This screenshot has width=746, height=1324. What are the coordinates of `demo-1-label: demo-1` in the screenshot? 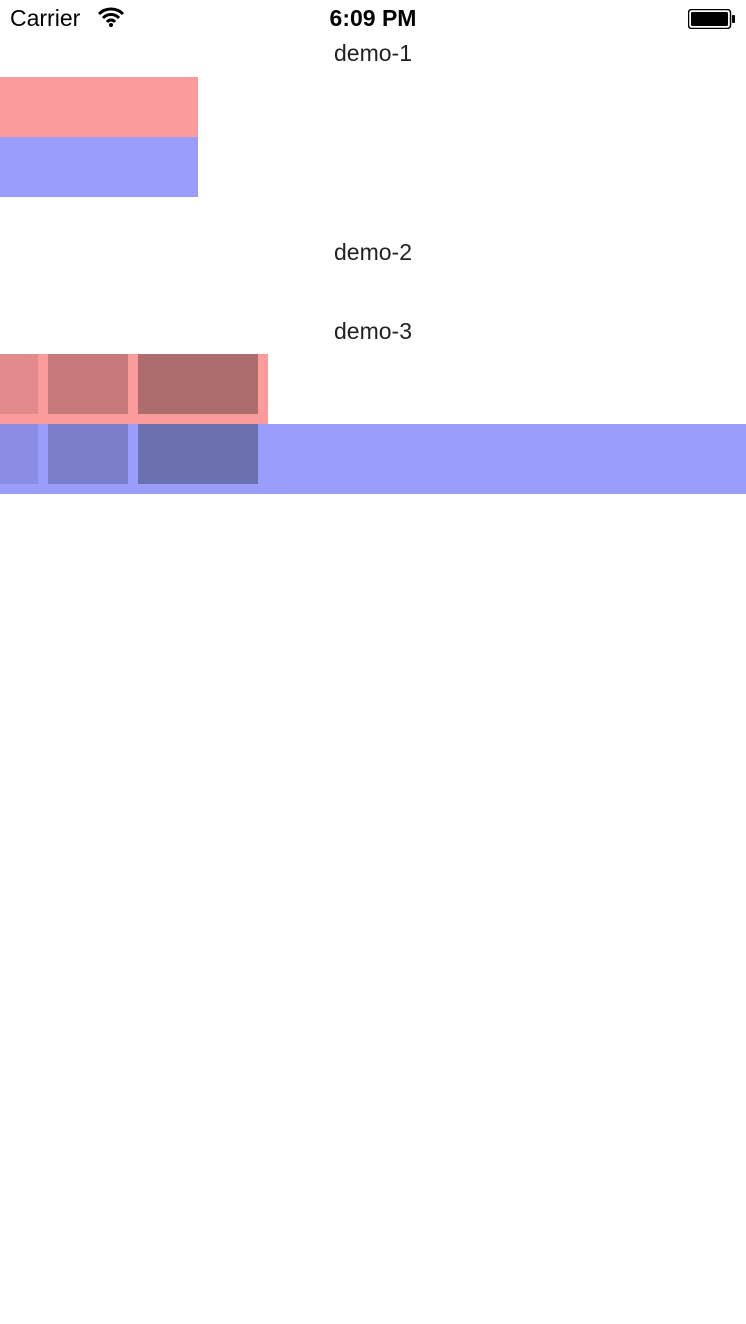 It's located at (373, 53).